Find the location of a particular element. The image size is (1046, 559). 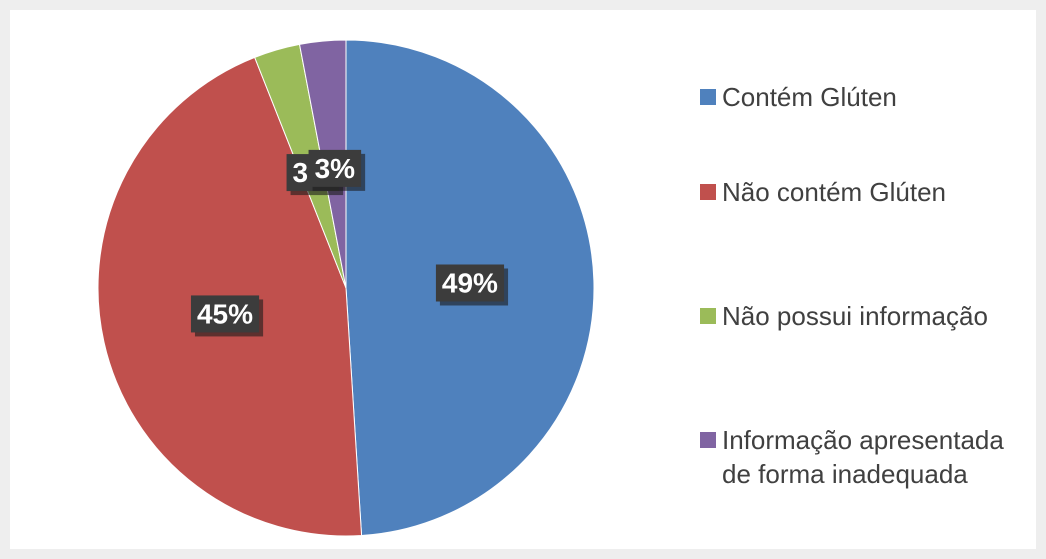

legend-entry: Não possui informação is located at coordinates (870, 316).